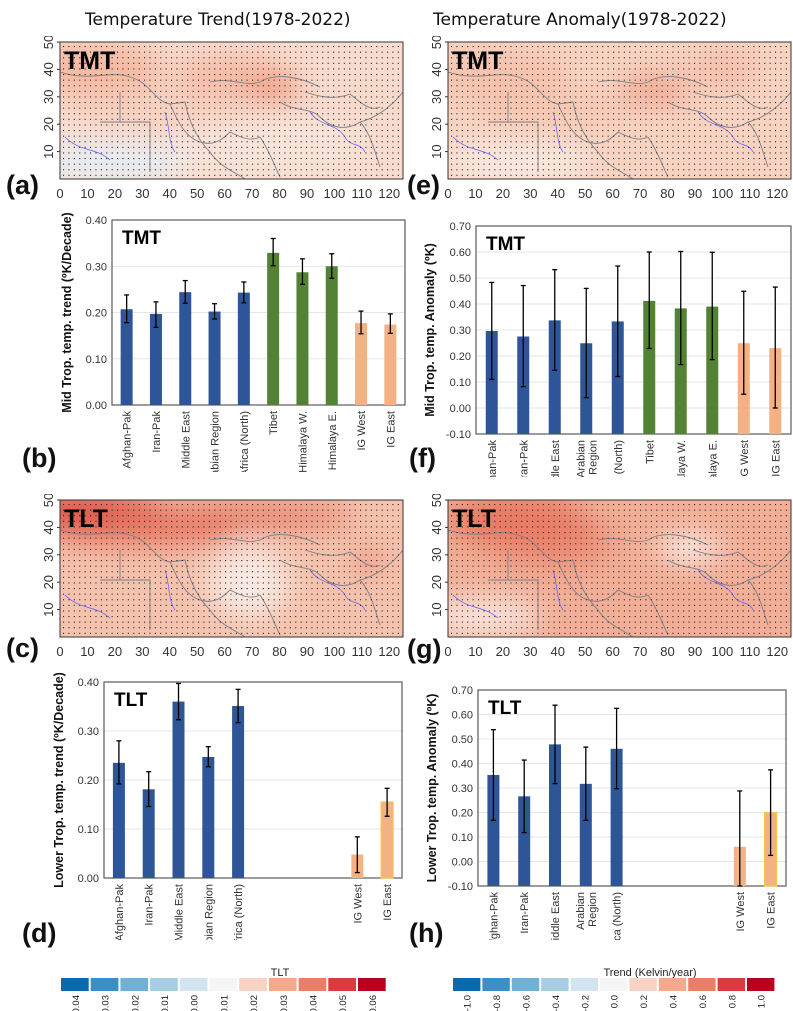 The image size is (793, 1011). I want to click on y-tick-label: 0.30, so click(460, 331).